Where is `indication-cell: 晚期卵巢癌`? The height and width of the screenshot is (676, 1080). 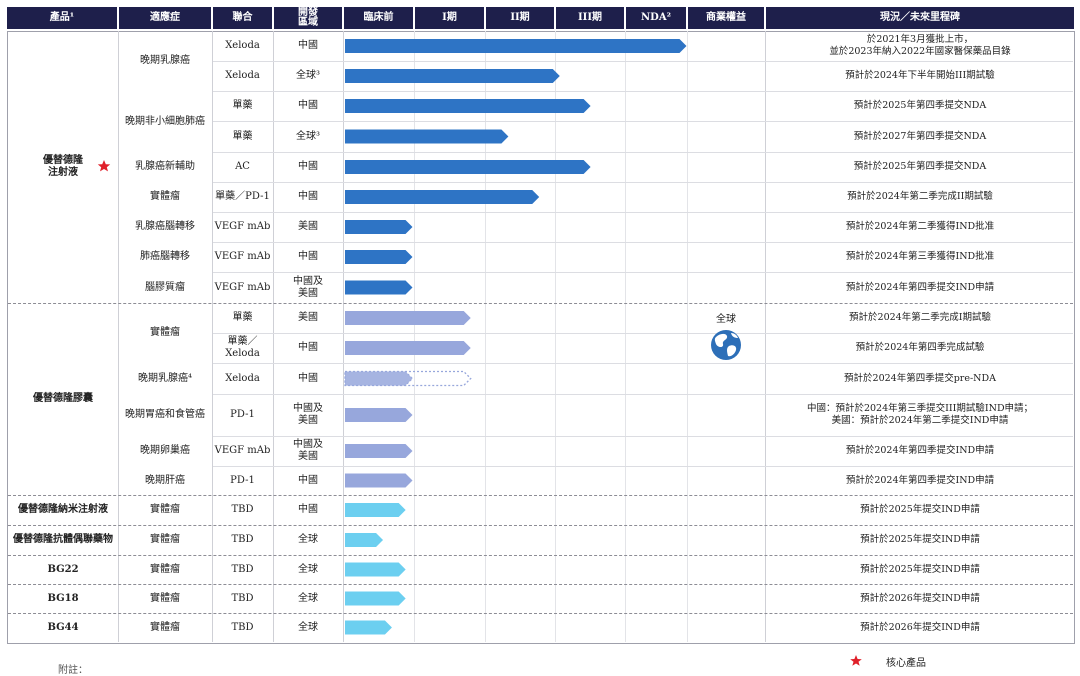 indication-cell: 晚期卵巢癌 is located at coordinates (165, 450).